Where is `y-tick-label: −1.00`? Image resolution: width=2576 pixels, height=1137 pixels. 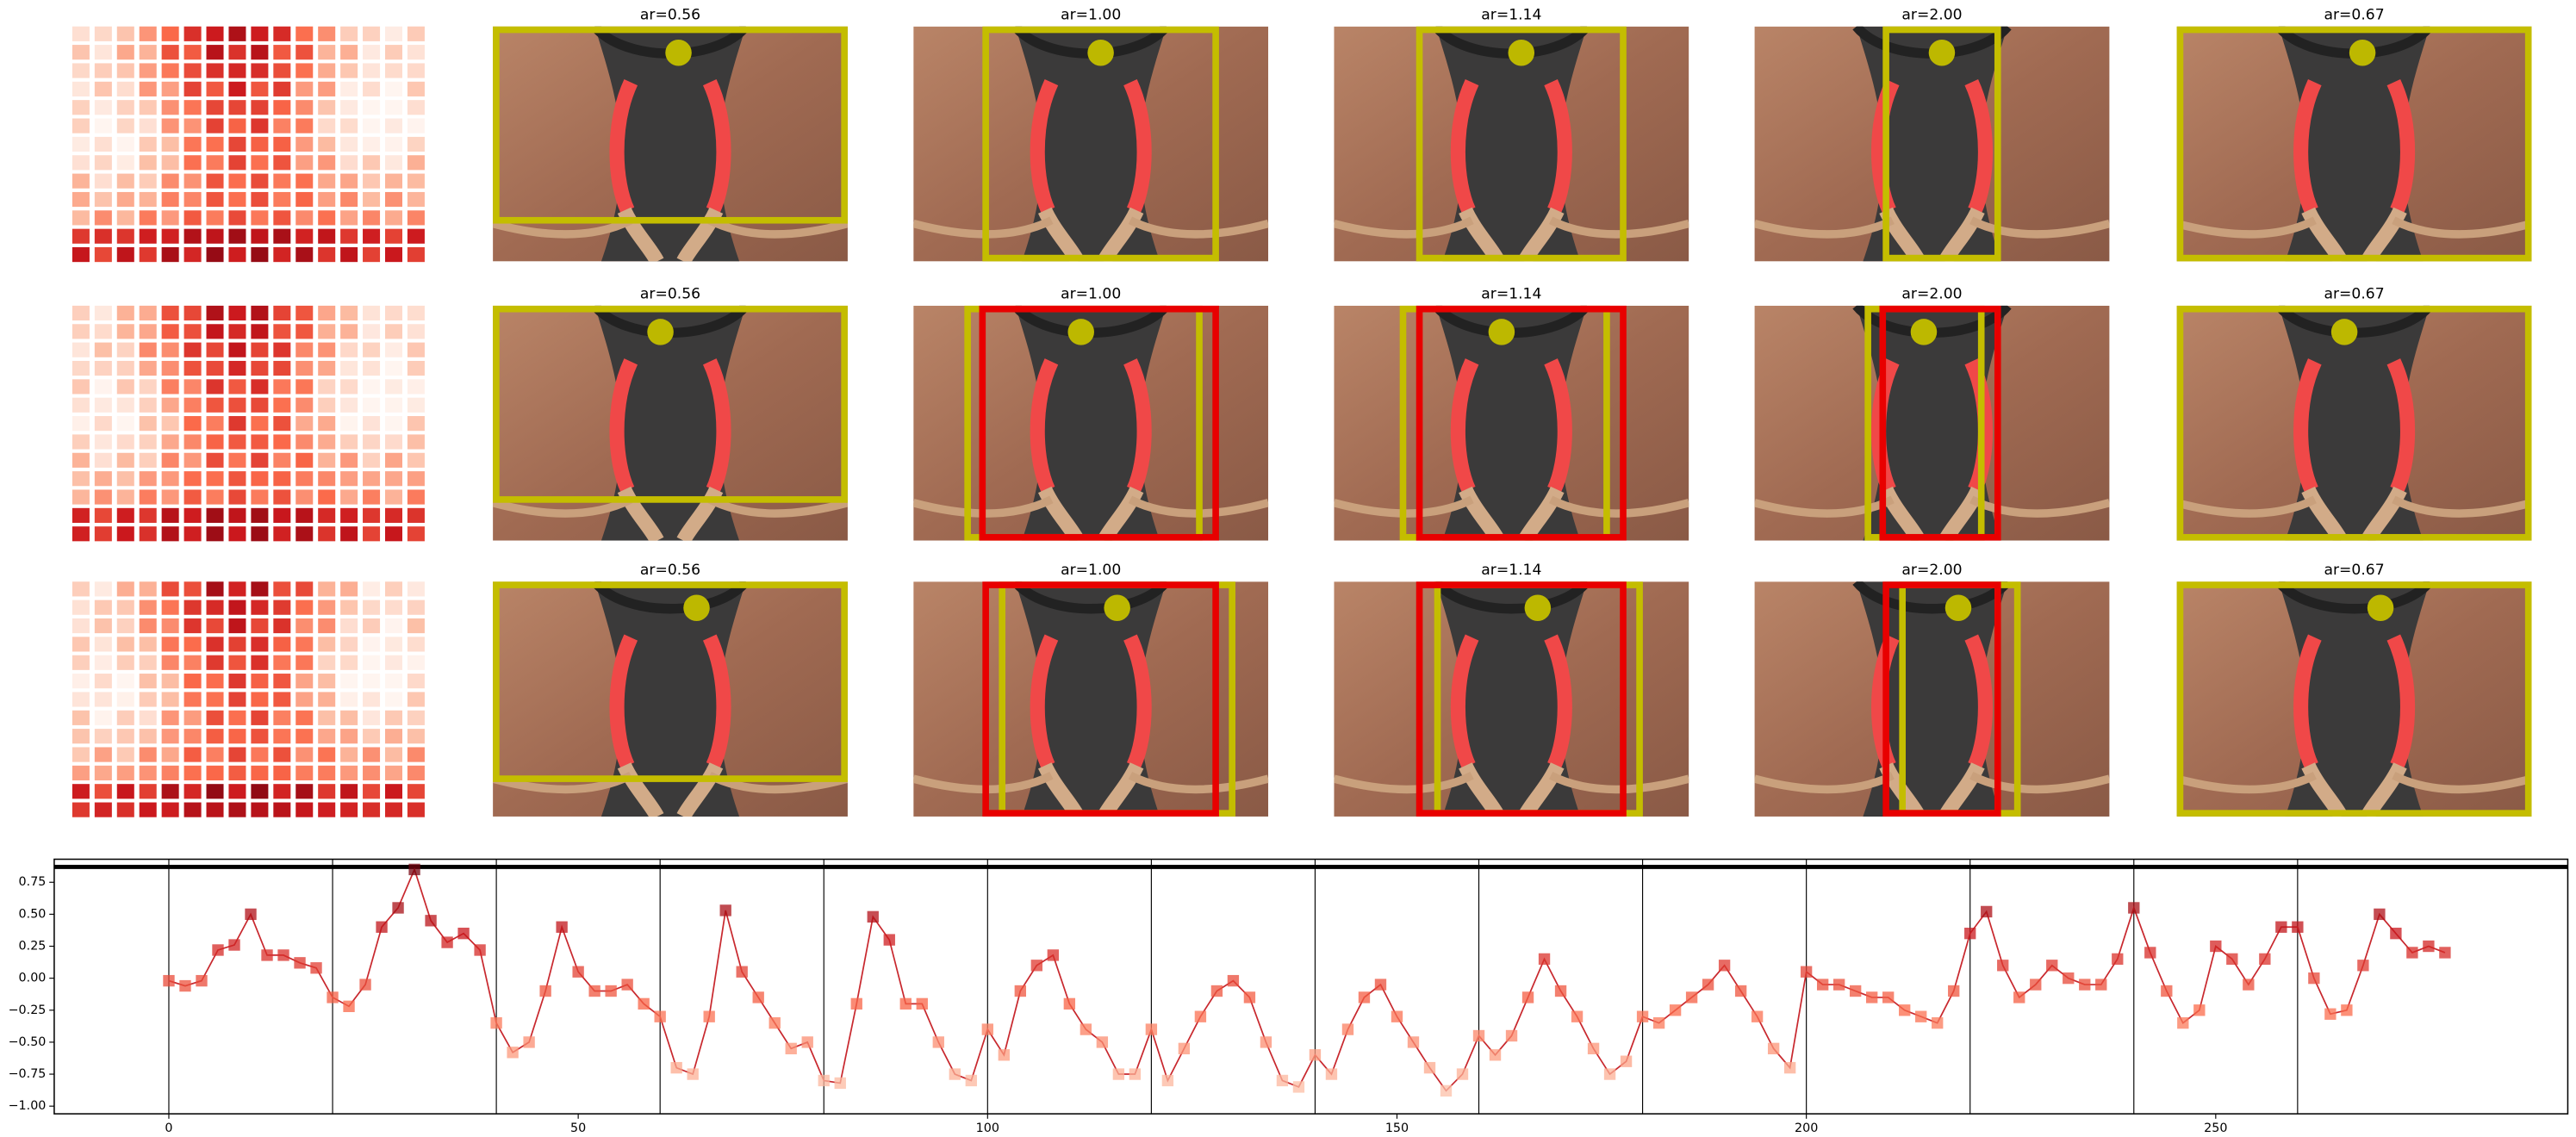 y-tick-label: −1.00 is located at coordinates (28, 1106).